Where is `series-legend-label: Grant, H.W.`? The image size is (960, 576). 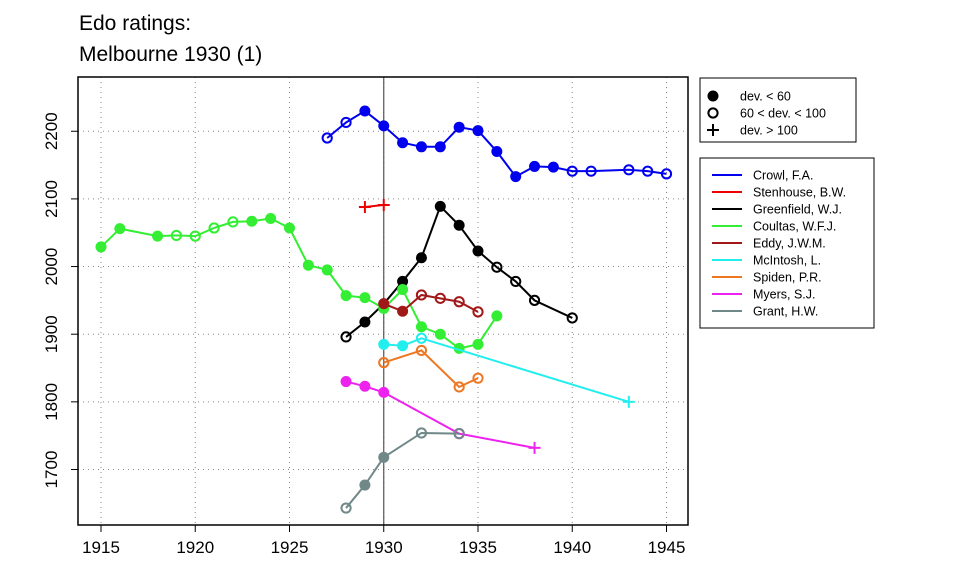
series-legend-label: Grant, H.W. is located at coordinates (785, 312).